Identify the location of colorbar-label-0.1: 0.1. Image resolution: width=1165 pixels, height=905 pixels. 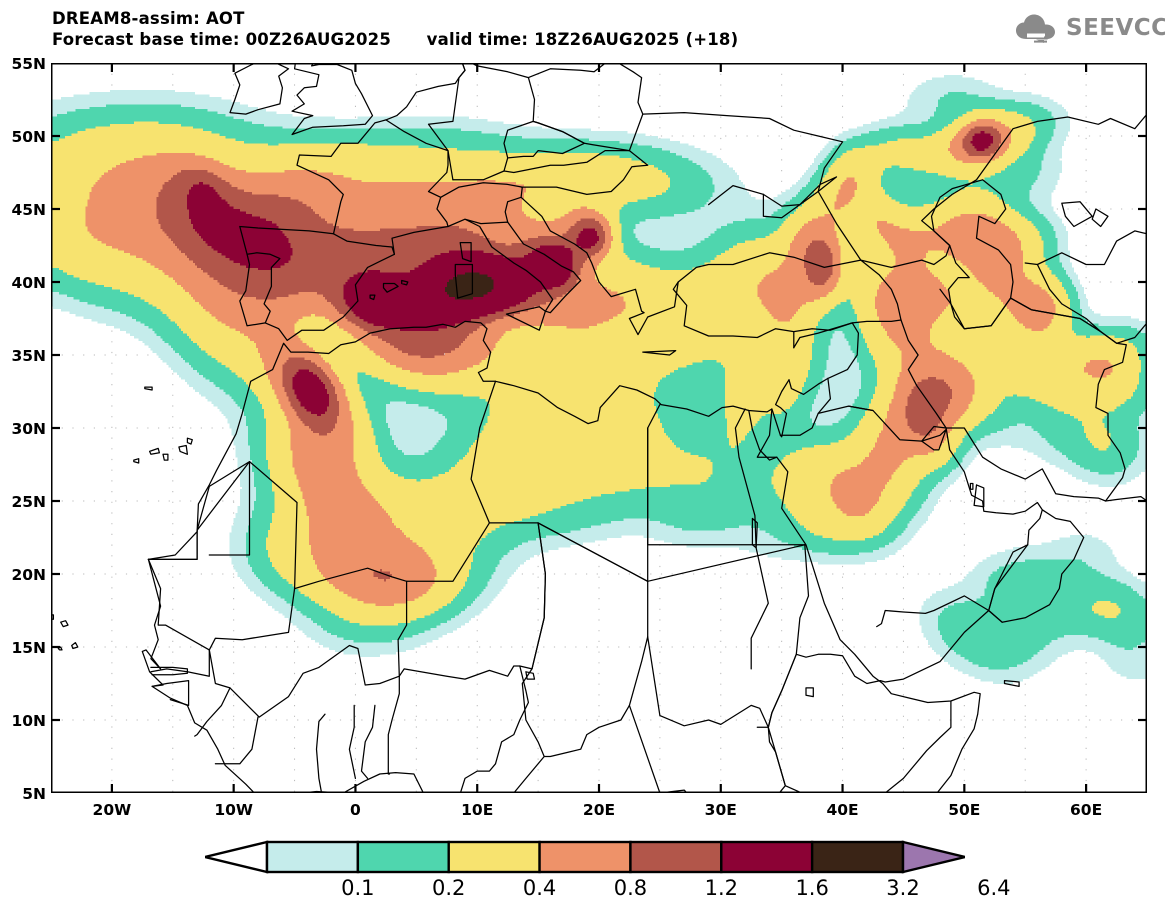
(358, 888).